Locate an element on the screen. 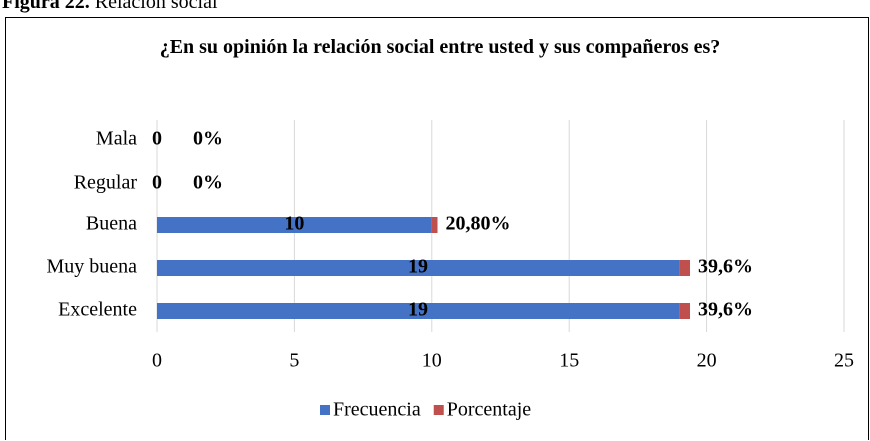  x-tick-label: 0 is located at coordinates (157, 361).